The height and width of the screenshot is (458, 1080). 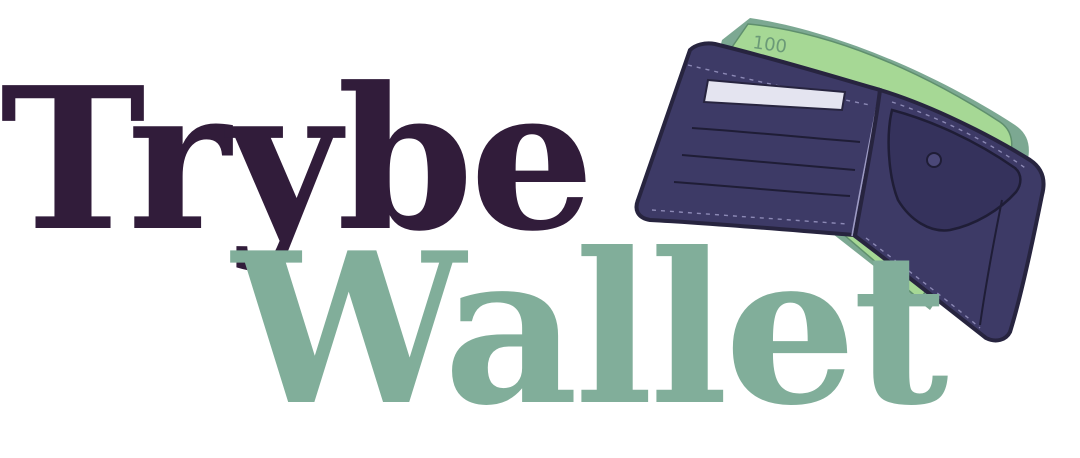 What do you see at coordinates (954, 170) in the screenshot?
I see `coin-pocket-flap` at bounding box center [954, 170].